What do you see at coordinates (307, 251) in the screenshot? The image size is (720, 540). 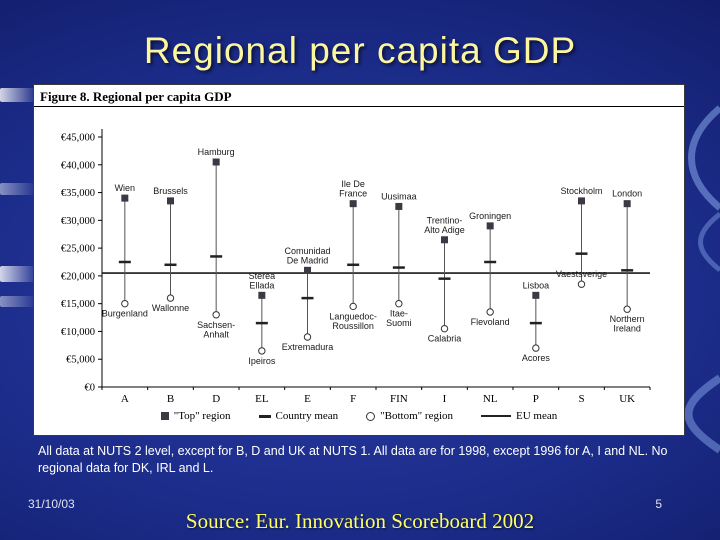 I see `region-label: Comunidad` at bounding box center [307, 251].